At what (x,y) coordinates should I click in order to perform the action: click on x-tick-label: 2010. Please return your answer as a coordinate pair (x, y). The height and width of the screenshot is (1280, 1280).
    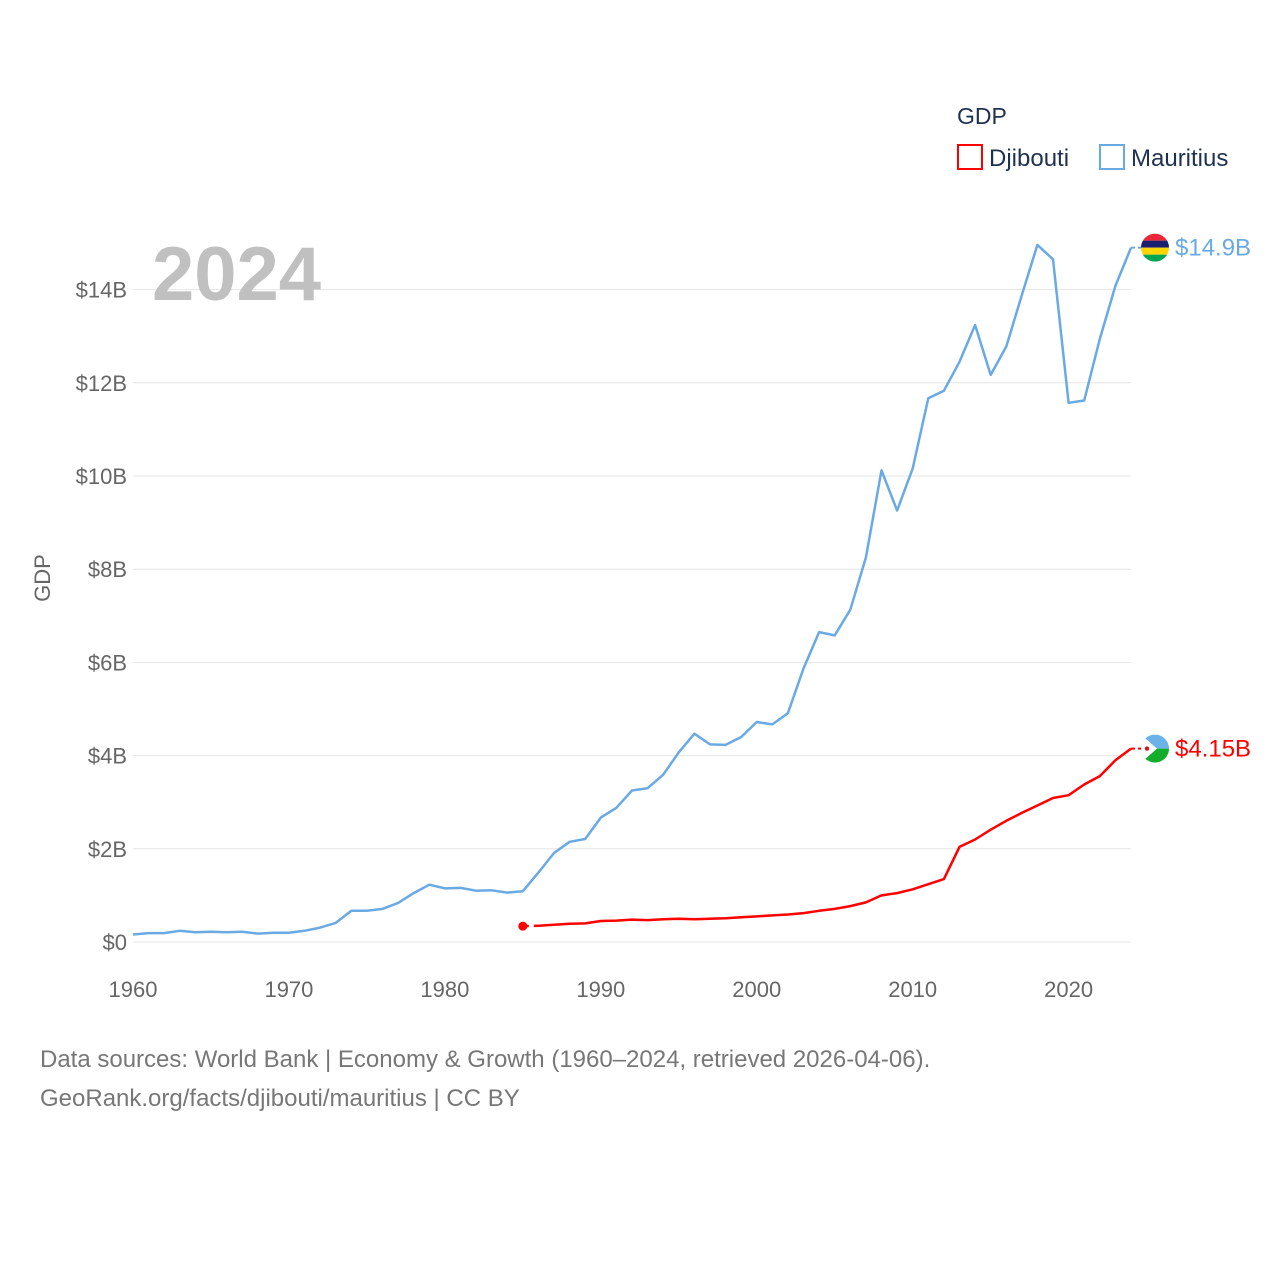
    Looking at the image, I should click on (912, 989).